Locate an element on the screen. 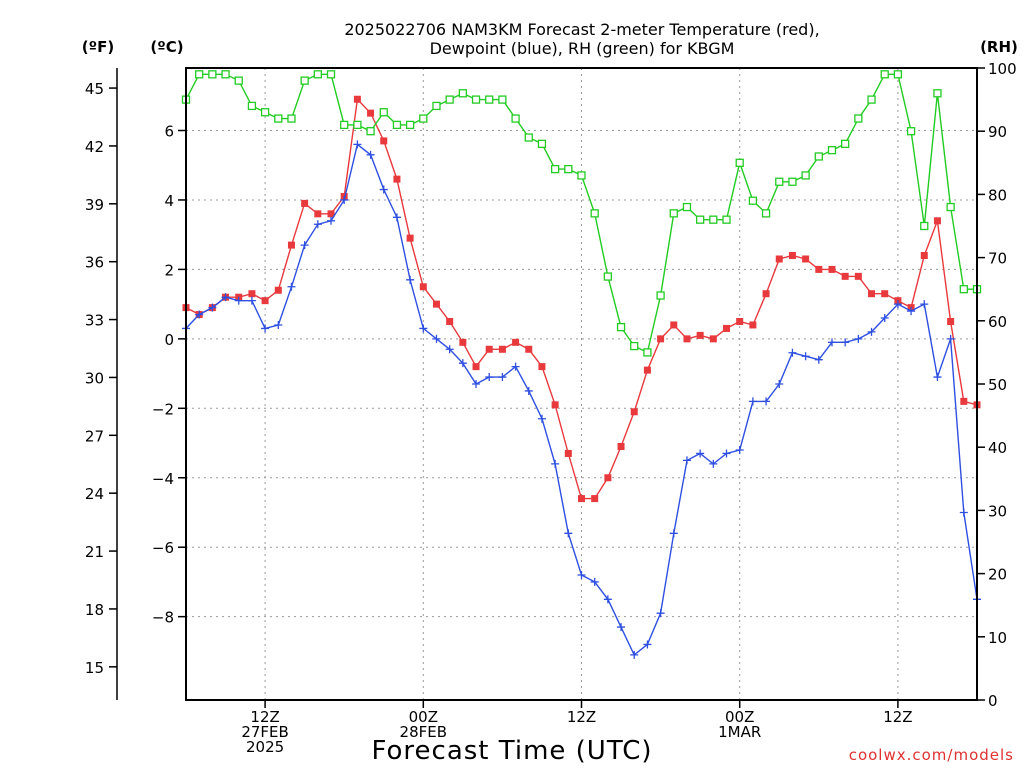 The height and width of the screenshot is (768, 1024). rh-unit-label: (RH) is located at coordinates (999, 47).